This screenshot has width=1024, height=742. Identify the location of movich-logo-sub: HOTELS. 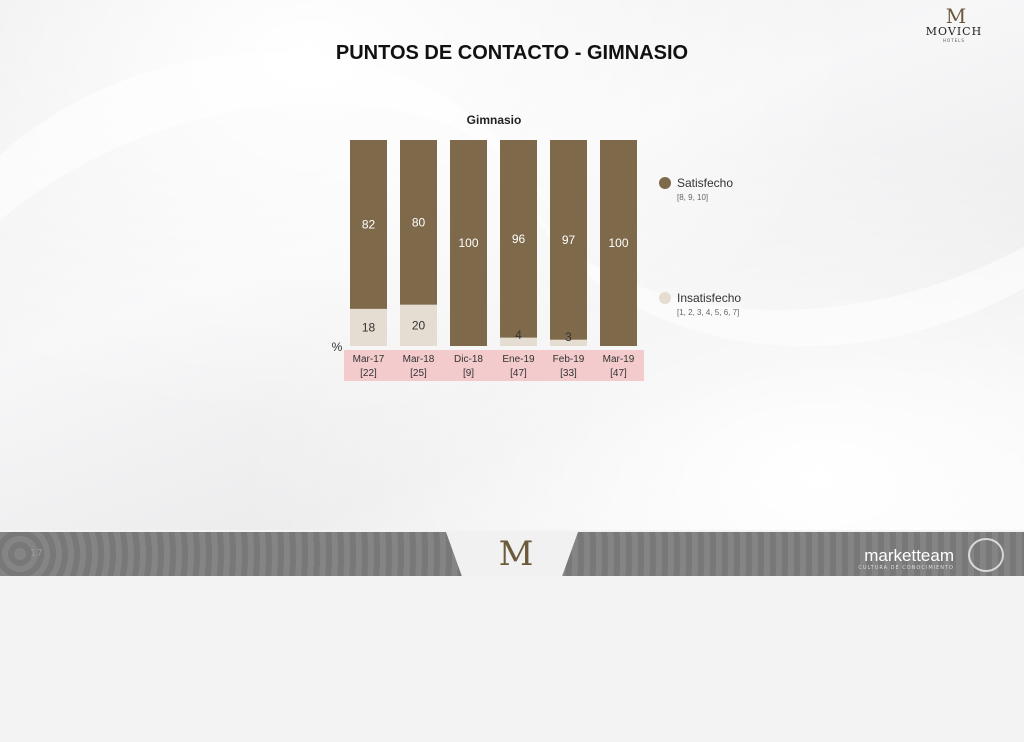
(954, 40).